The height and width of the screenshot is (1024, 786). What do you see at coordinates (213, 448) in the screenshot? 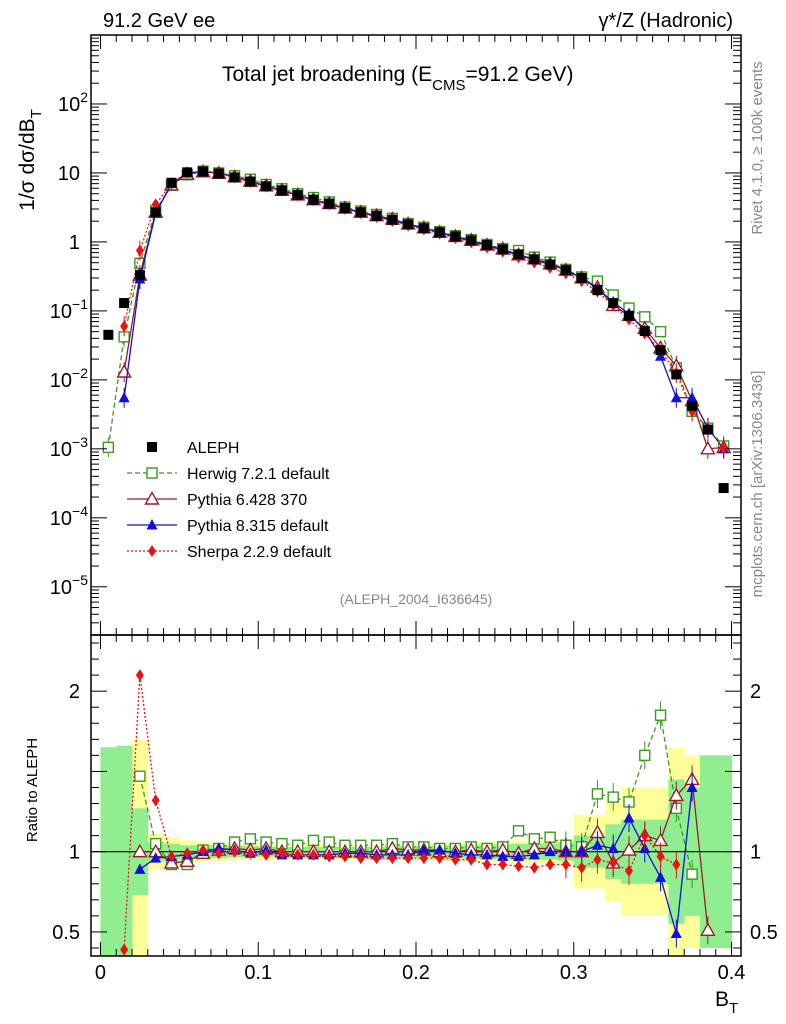
I see `legend-label: ALEPH` at bounding box center [213, 448].